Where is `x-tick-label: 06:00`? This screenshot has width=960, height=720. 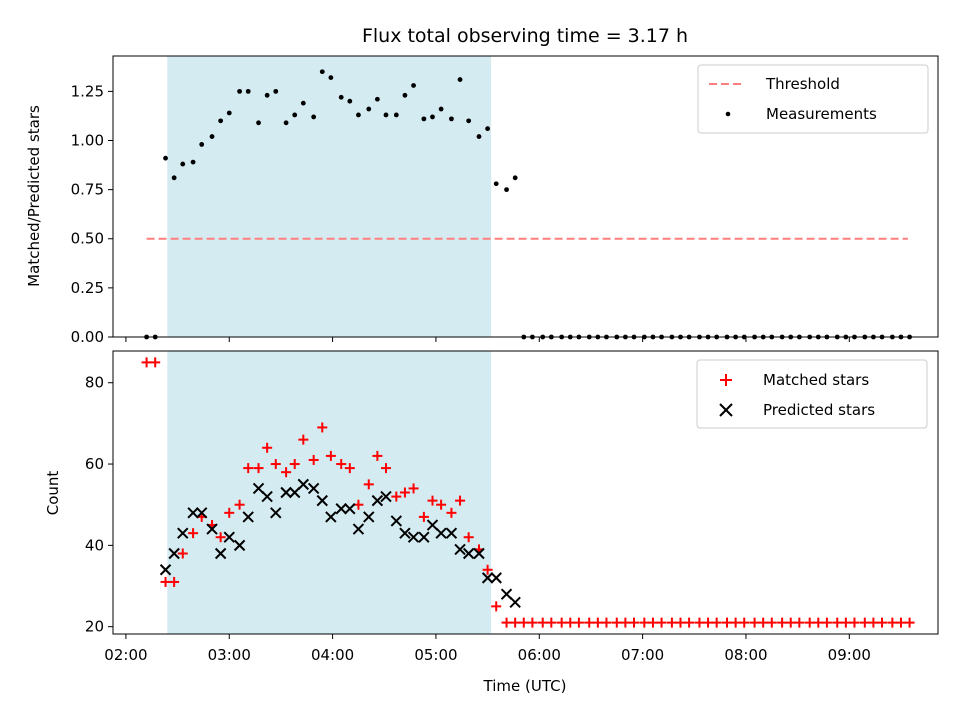 x-tick-label: 06:00 is located at coordinates (539, 655).